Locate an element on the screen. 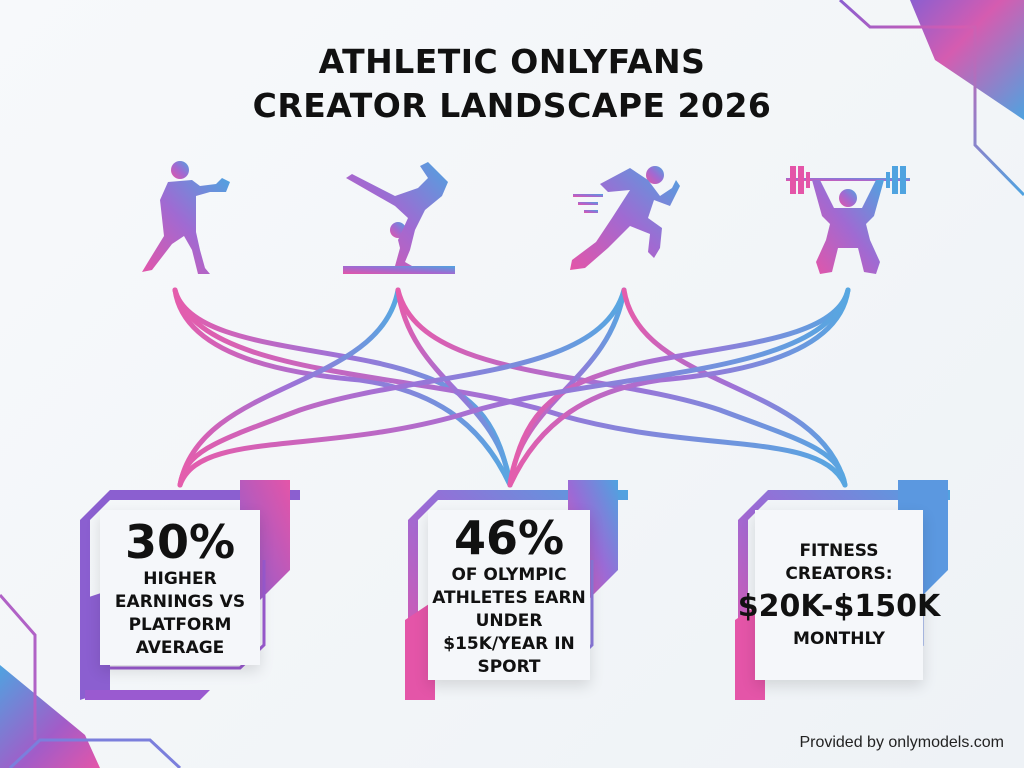  gymnast-icon is located at coordinates (399, 218).